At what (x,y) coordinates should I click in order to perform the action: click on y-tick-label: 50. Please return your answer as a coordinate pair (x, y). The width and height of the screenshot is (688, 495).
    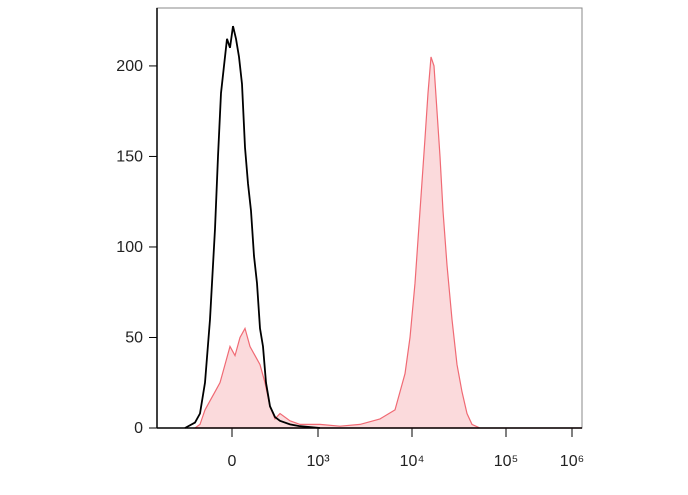
    Looking at the image, I should click on (134, 337).